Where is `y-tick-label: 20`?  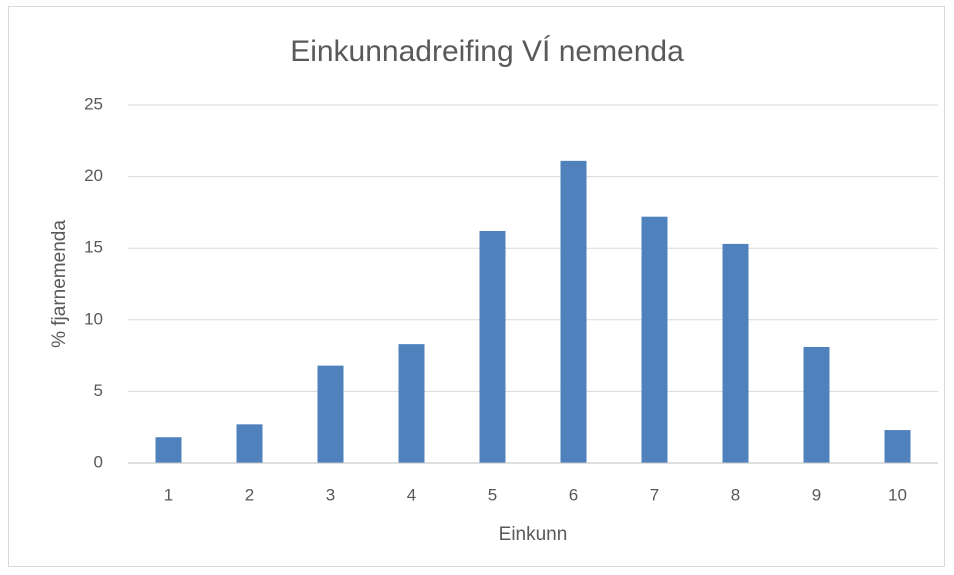
y-tick-label: 20 is located at coordinates (93, 175).